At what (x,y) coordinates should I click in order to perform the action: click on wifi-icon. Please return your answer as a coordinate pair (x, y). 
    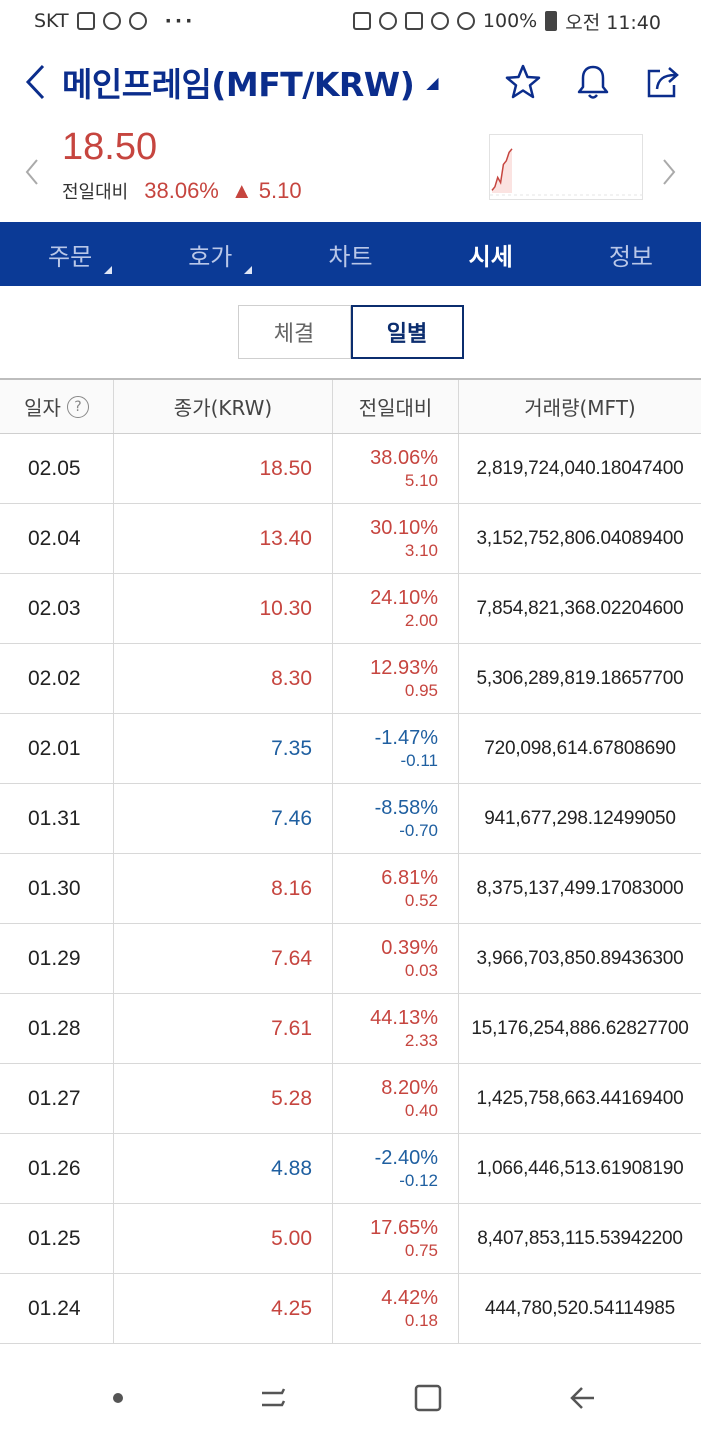
    Looking at the image, I should click on (465, 21).